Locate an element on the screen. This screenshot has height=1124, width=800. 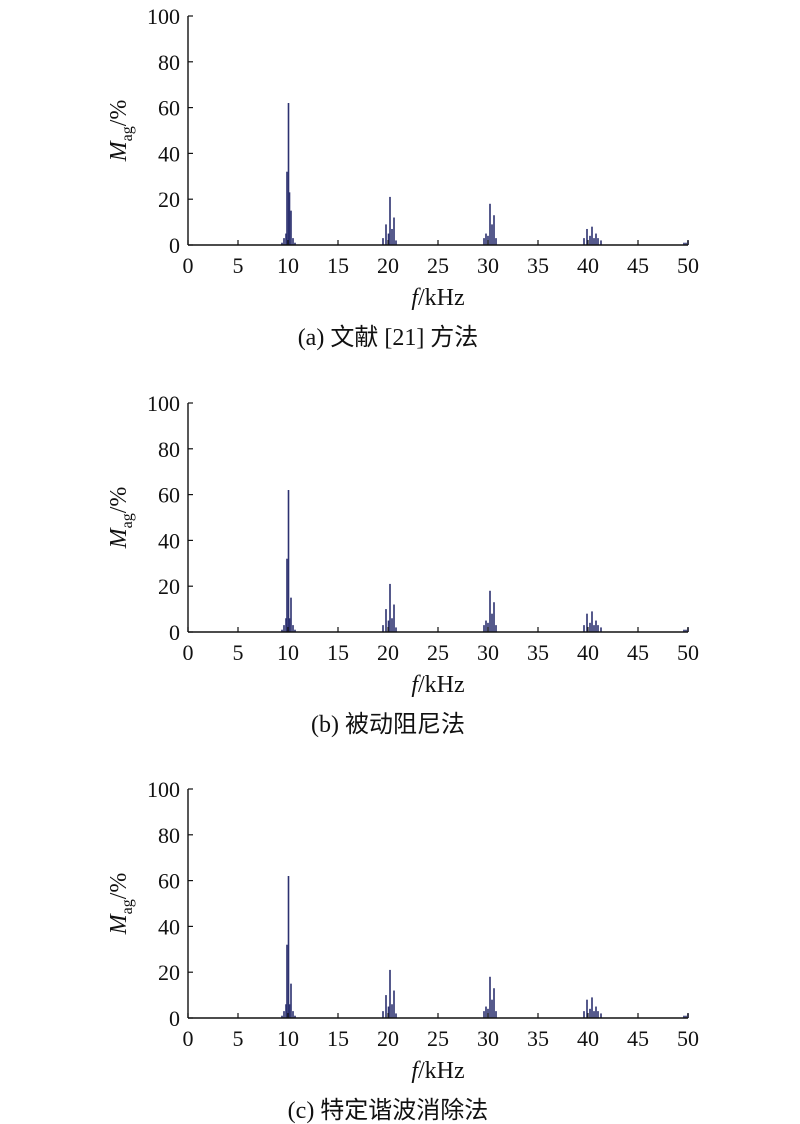
panel-caption: (b) 被动阻尼法 is located at coordinates (388, 724).